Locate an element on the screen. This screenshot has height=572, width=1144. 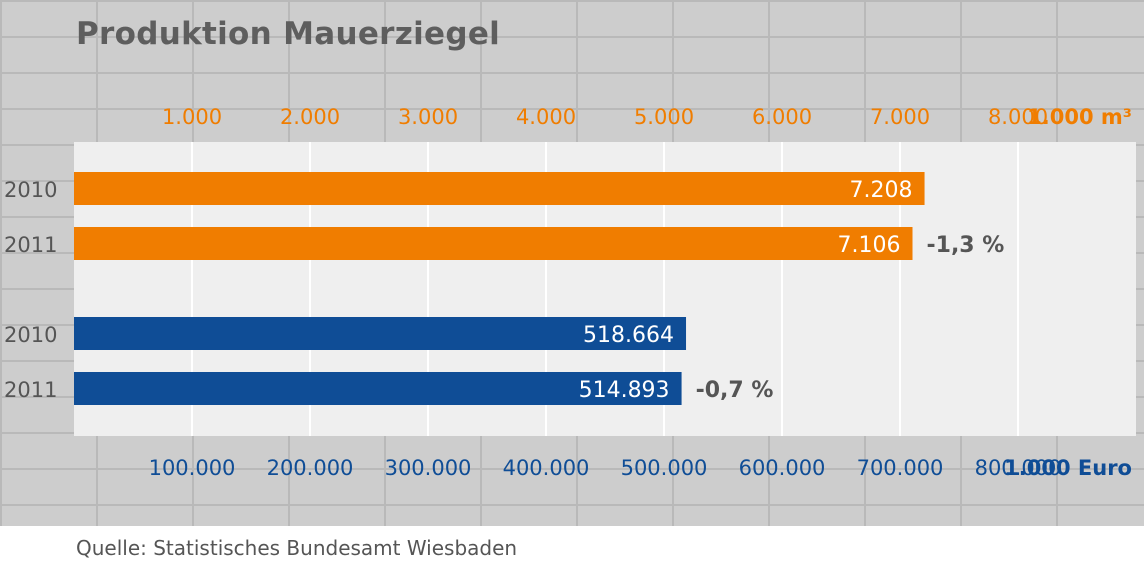
axis-unit-label: 1.000 m³ is located at coordinates (1079, 117).